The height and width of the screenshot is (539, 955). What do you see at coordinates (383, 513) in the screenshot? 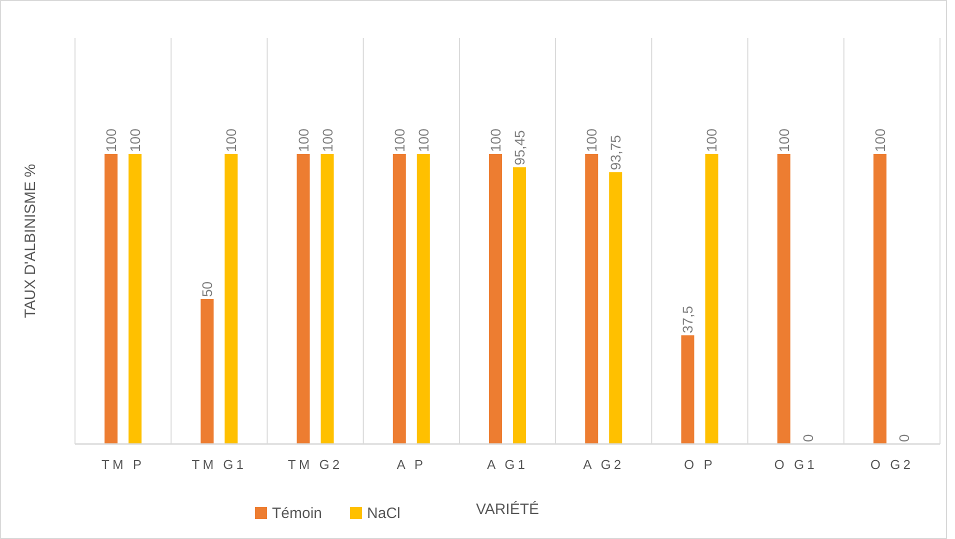
I see `legend-label: NaCl` at bounding box center [383, 513].